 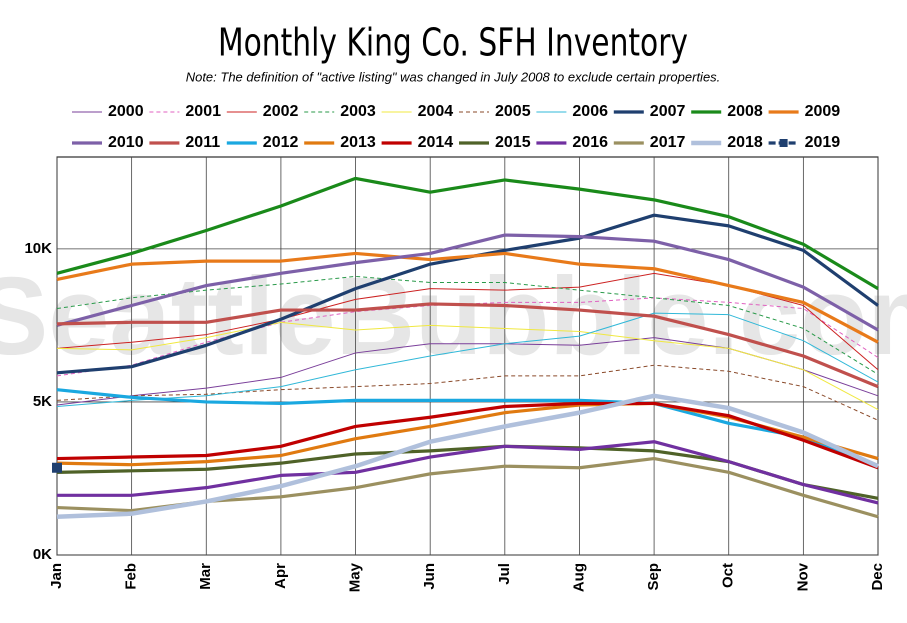 What do you see at coordinates (38, 248) in the screenshot?
I see `y-tick-label: 10K` at bounding box center [38, 248].